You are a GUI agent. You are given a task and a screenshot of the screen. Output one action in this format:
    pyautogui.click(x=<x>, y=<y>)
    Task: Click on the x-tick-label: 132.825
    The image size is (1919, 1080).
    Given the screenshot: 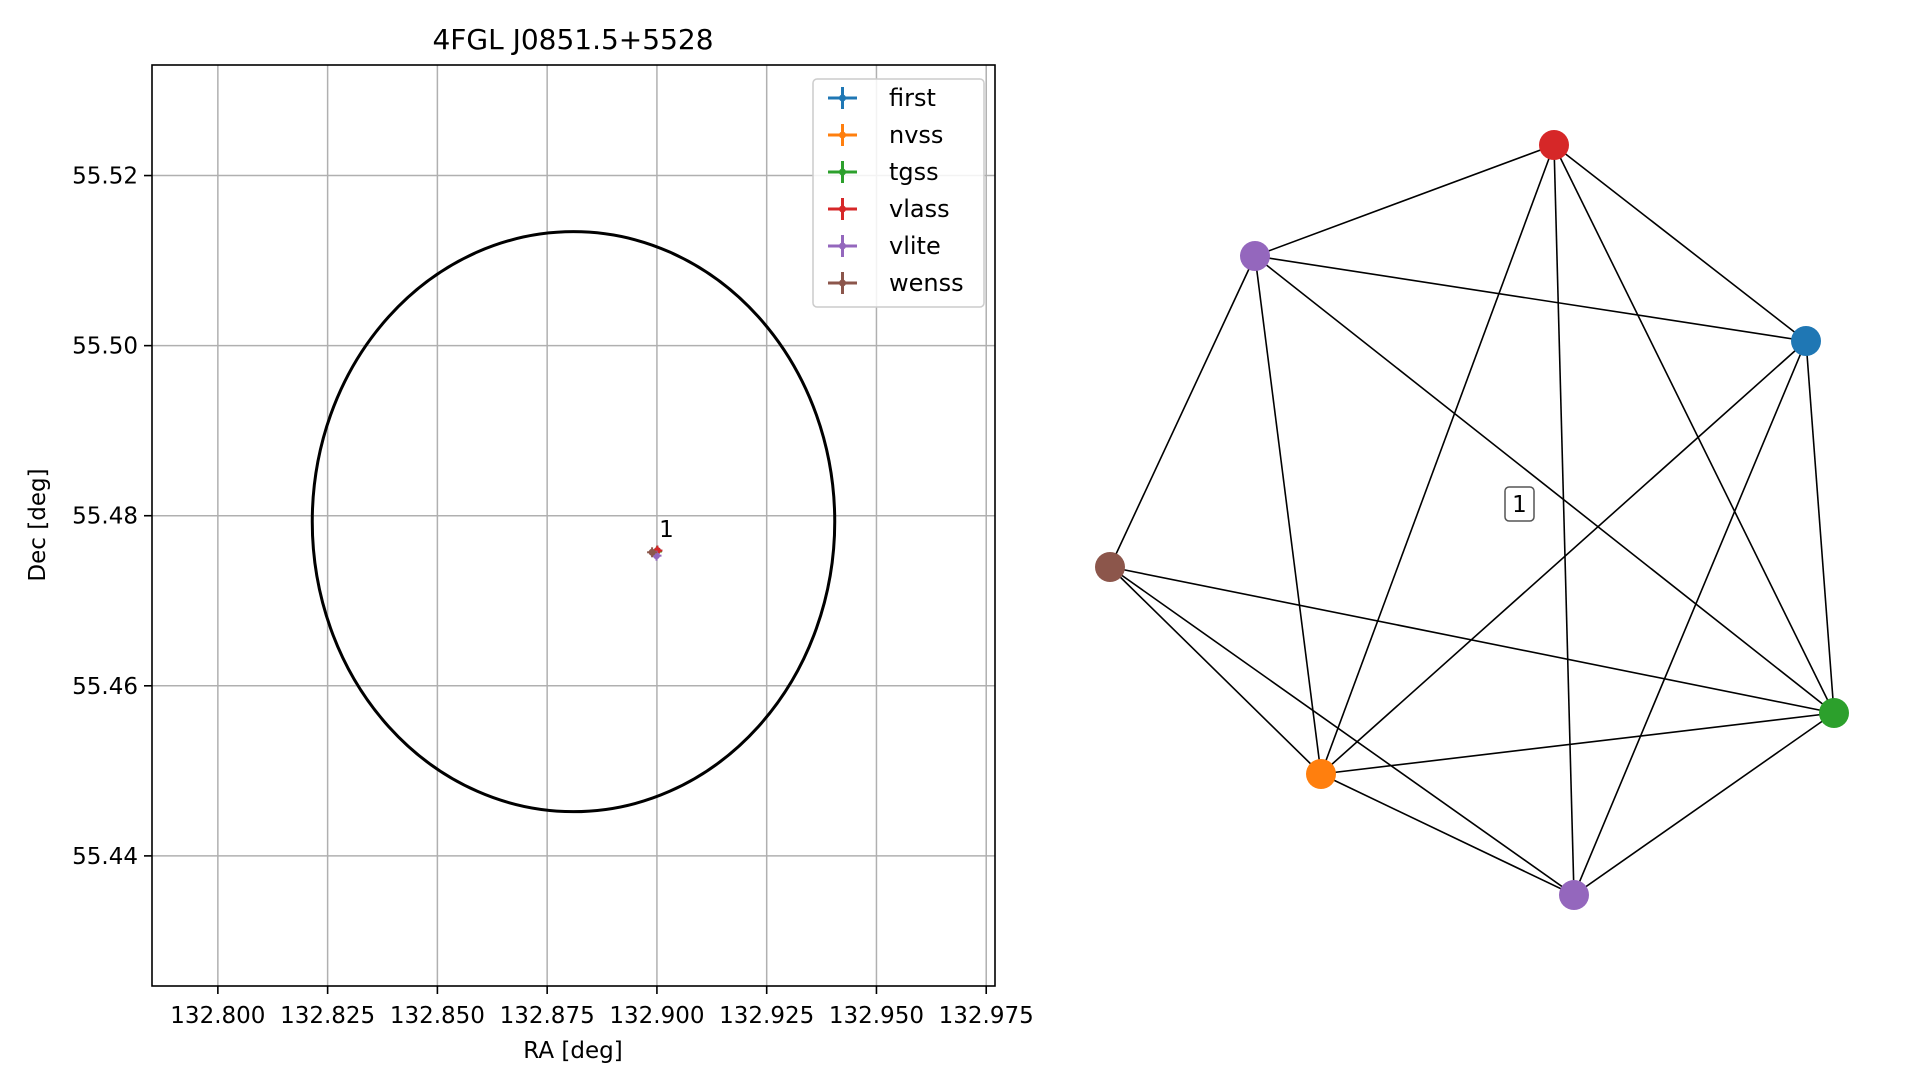 What is the action you would take?
    pyautogui.click(x=327, y=1016)
    